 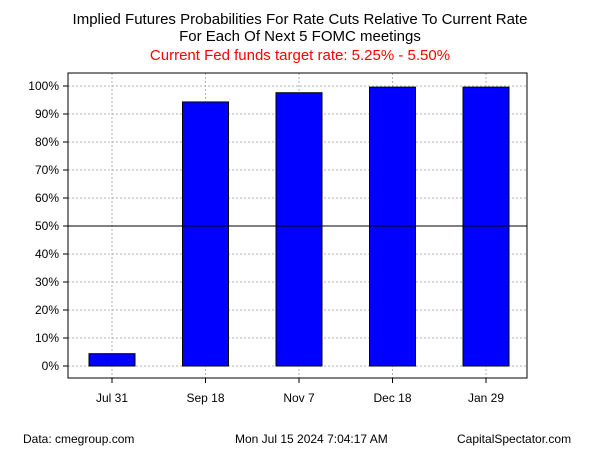 I want to click on y-axis: 0% 10% 20% 30% 40% 50% 60% 70% 80% 90% 100%, so click(x=48, y=226).